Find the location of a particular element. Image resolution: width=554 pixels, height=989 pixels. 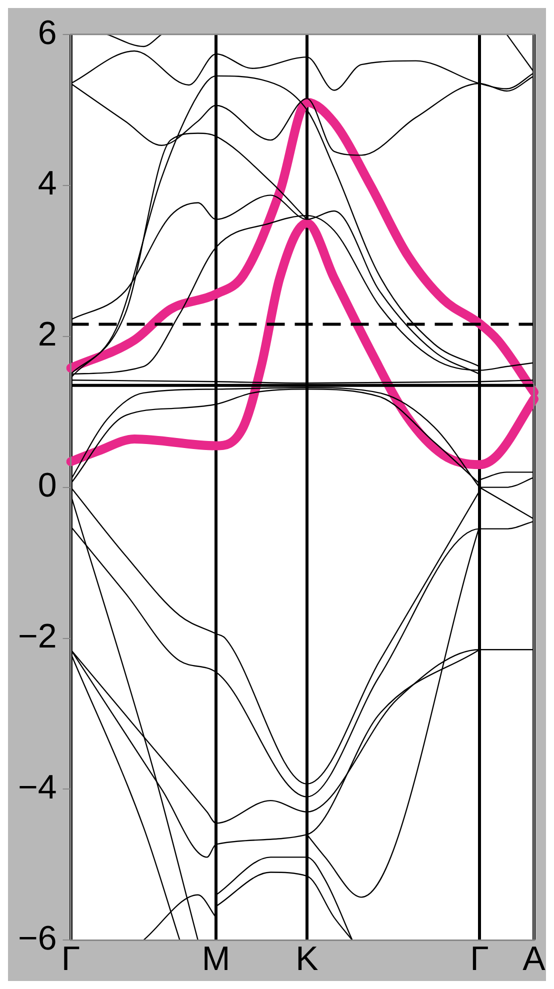

x-tick-label: M is located at coordinates (216, 959).